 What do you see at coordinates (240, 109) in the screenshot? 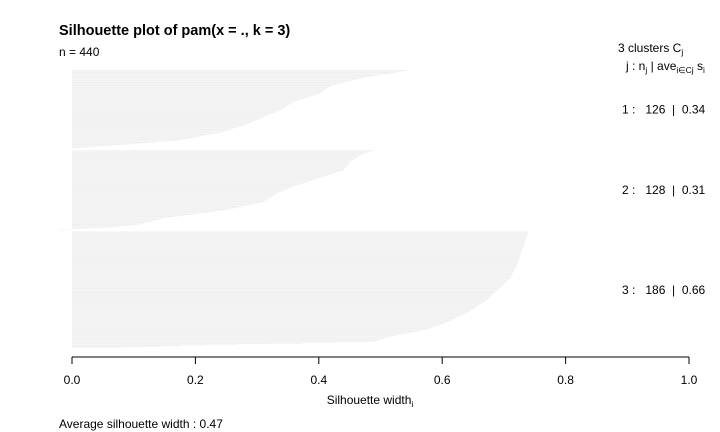
I see `cluster-1-bars` at bounding box center [240, 109].